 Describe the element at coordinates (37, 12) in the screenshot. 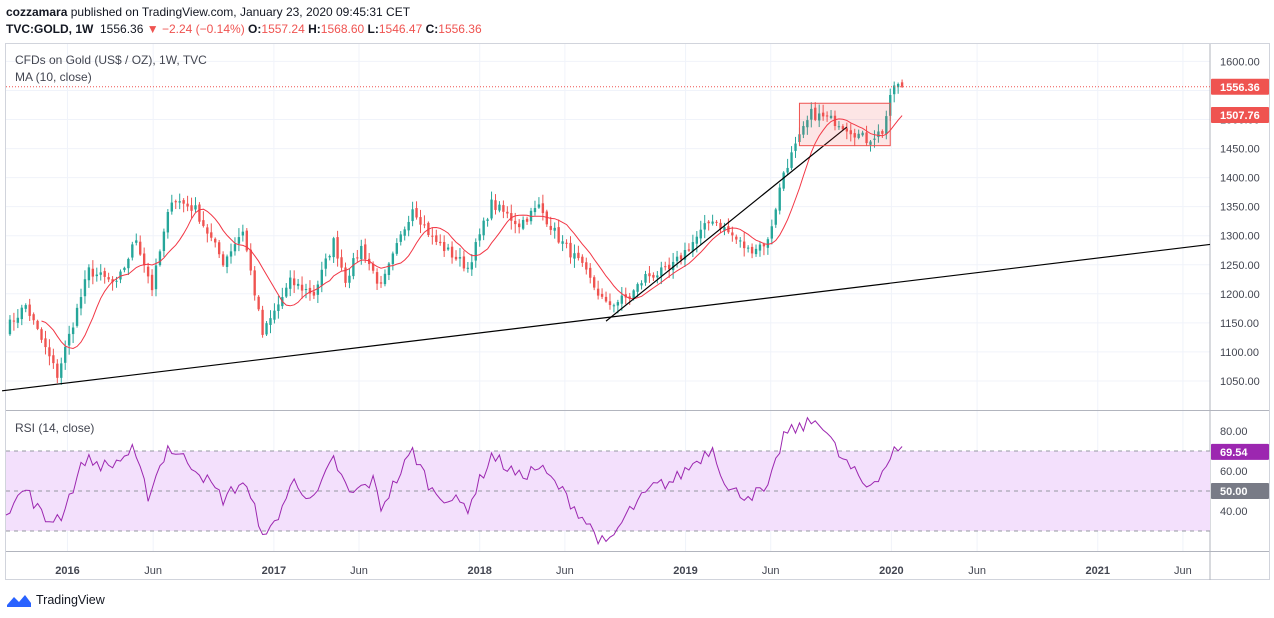

I see `author: cozzamara` at that location.